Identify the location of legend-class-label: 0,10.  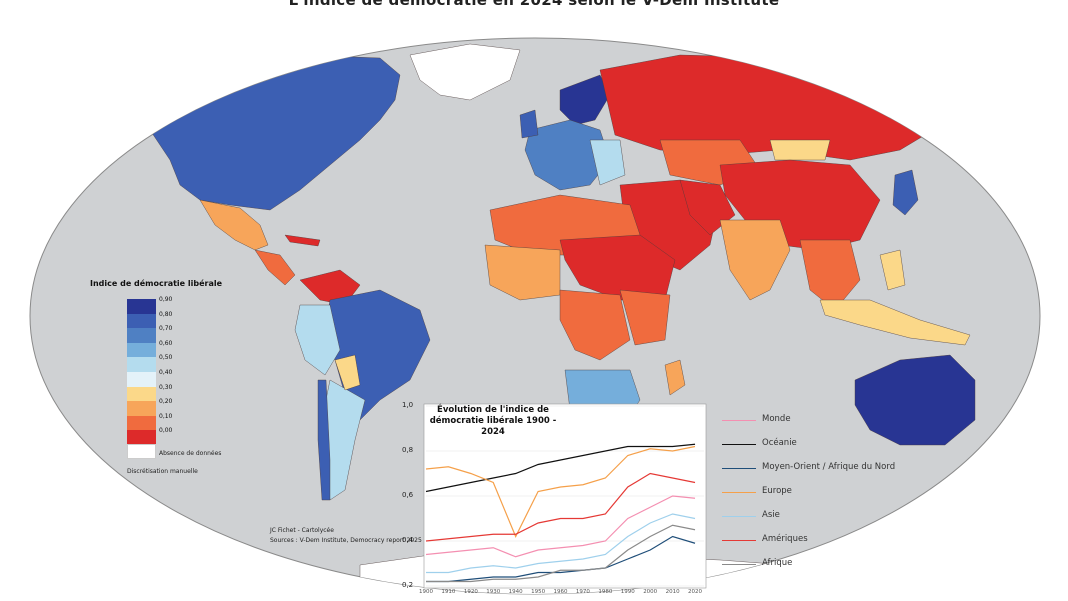
(166, 416).